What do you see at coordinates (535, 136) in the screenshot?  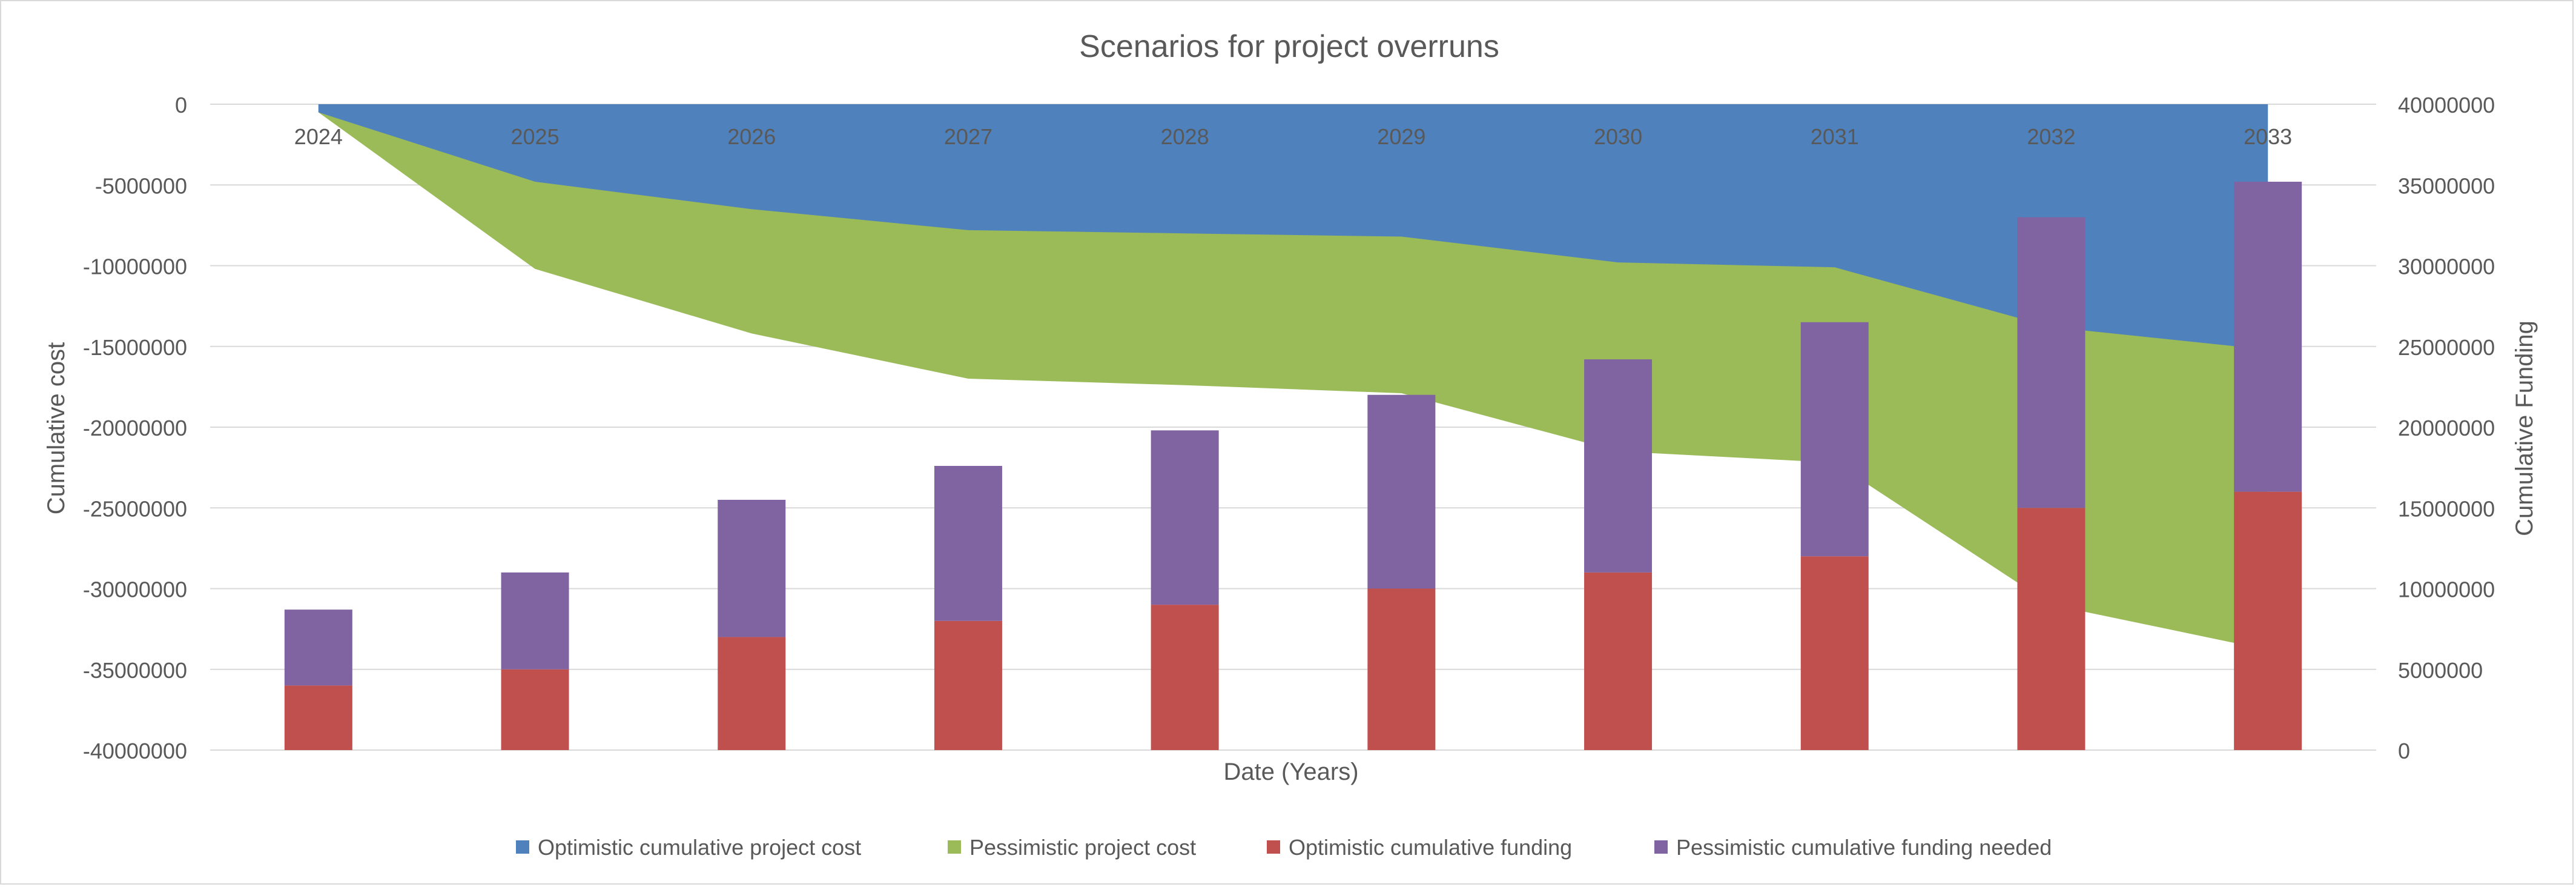 I see `x-tick-label: 2025` at bounding box center [535, 136].